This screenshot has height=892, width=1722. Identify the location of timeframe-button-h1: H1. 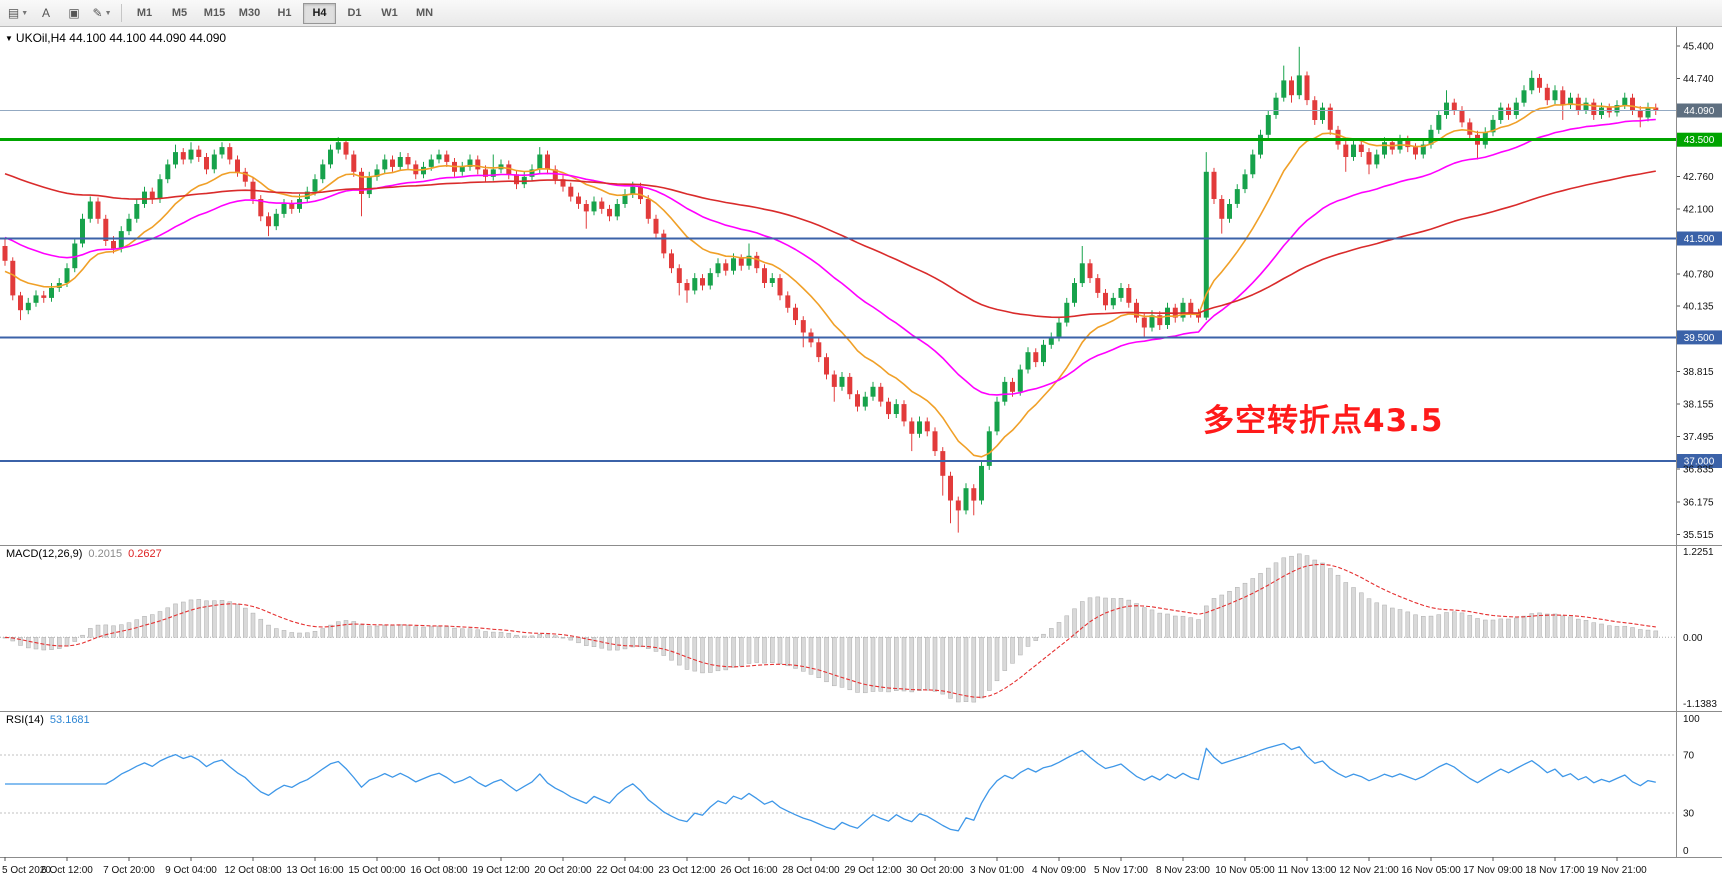
(284, 13).